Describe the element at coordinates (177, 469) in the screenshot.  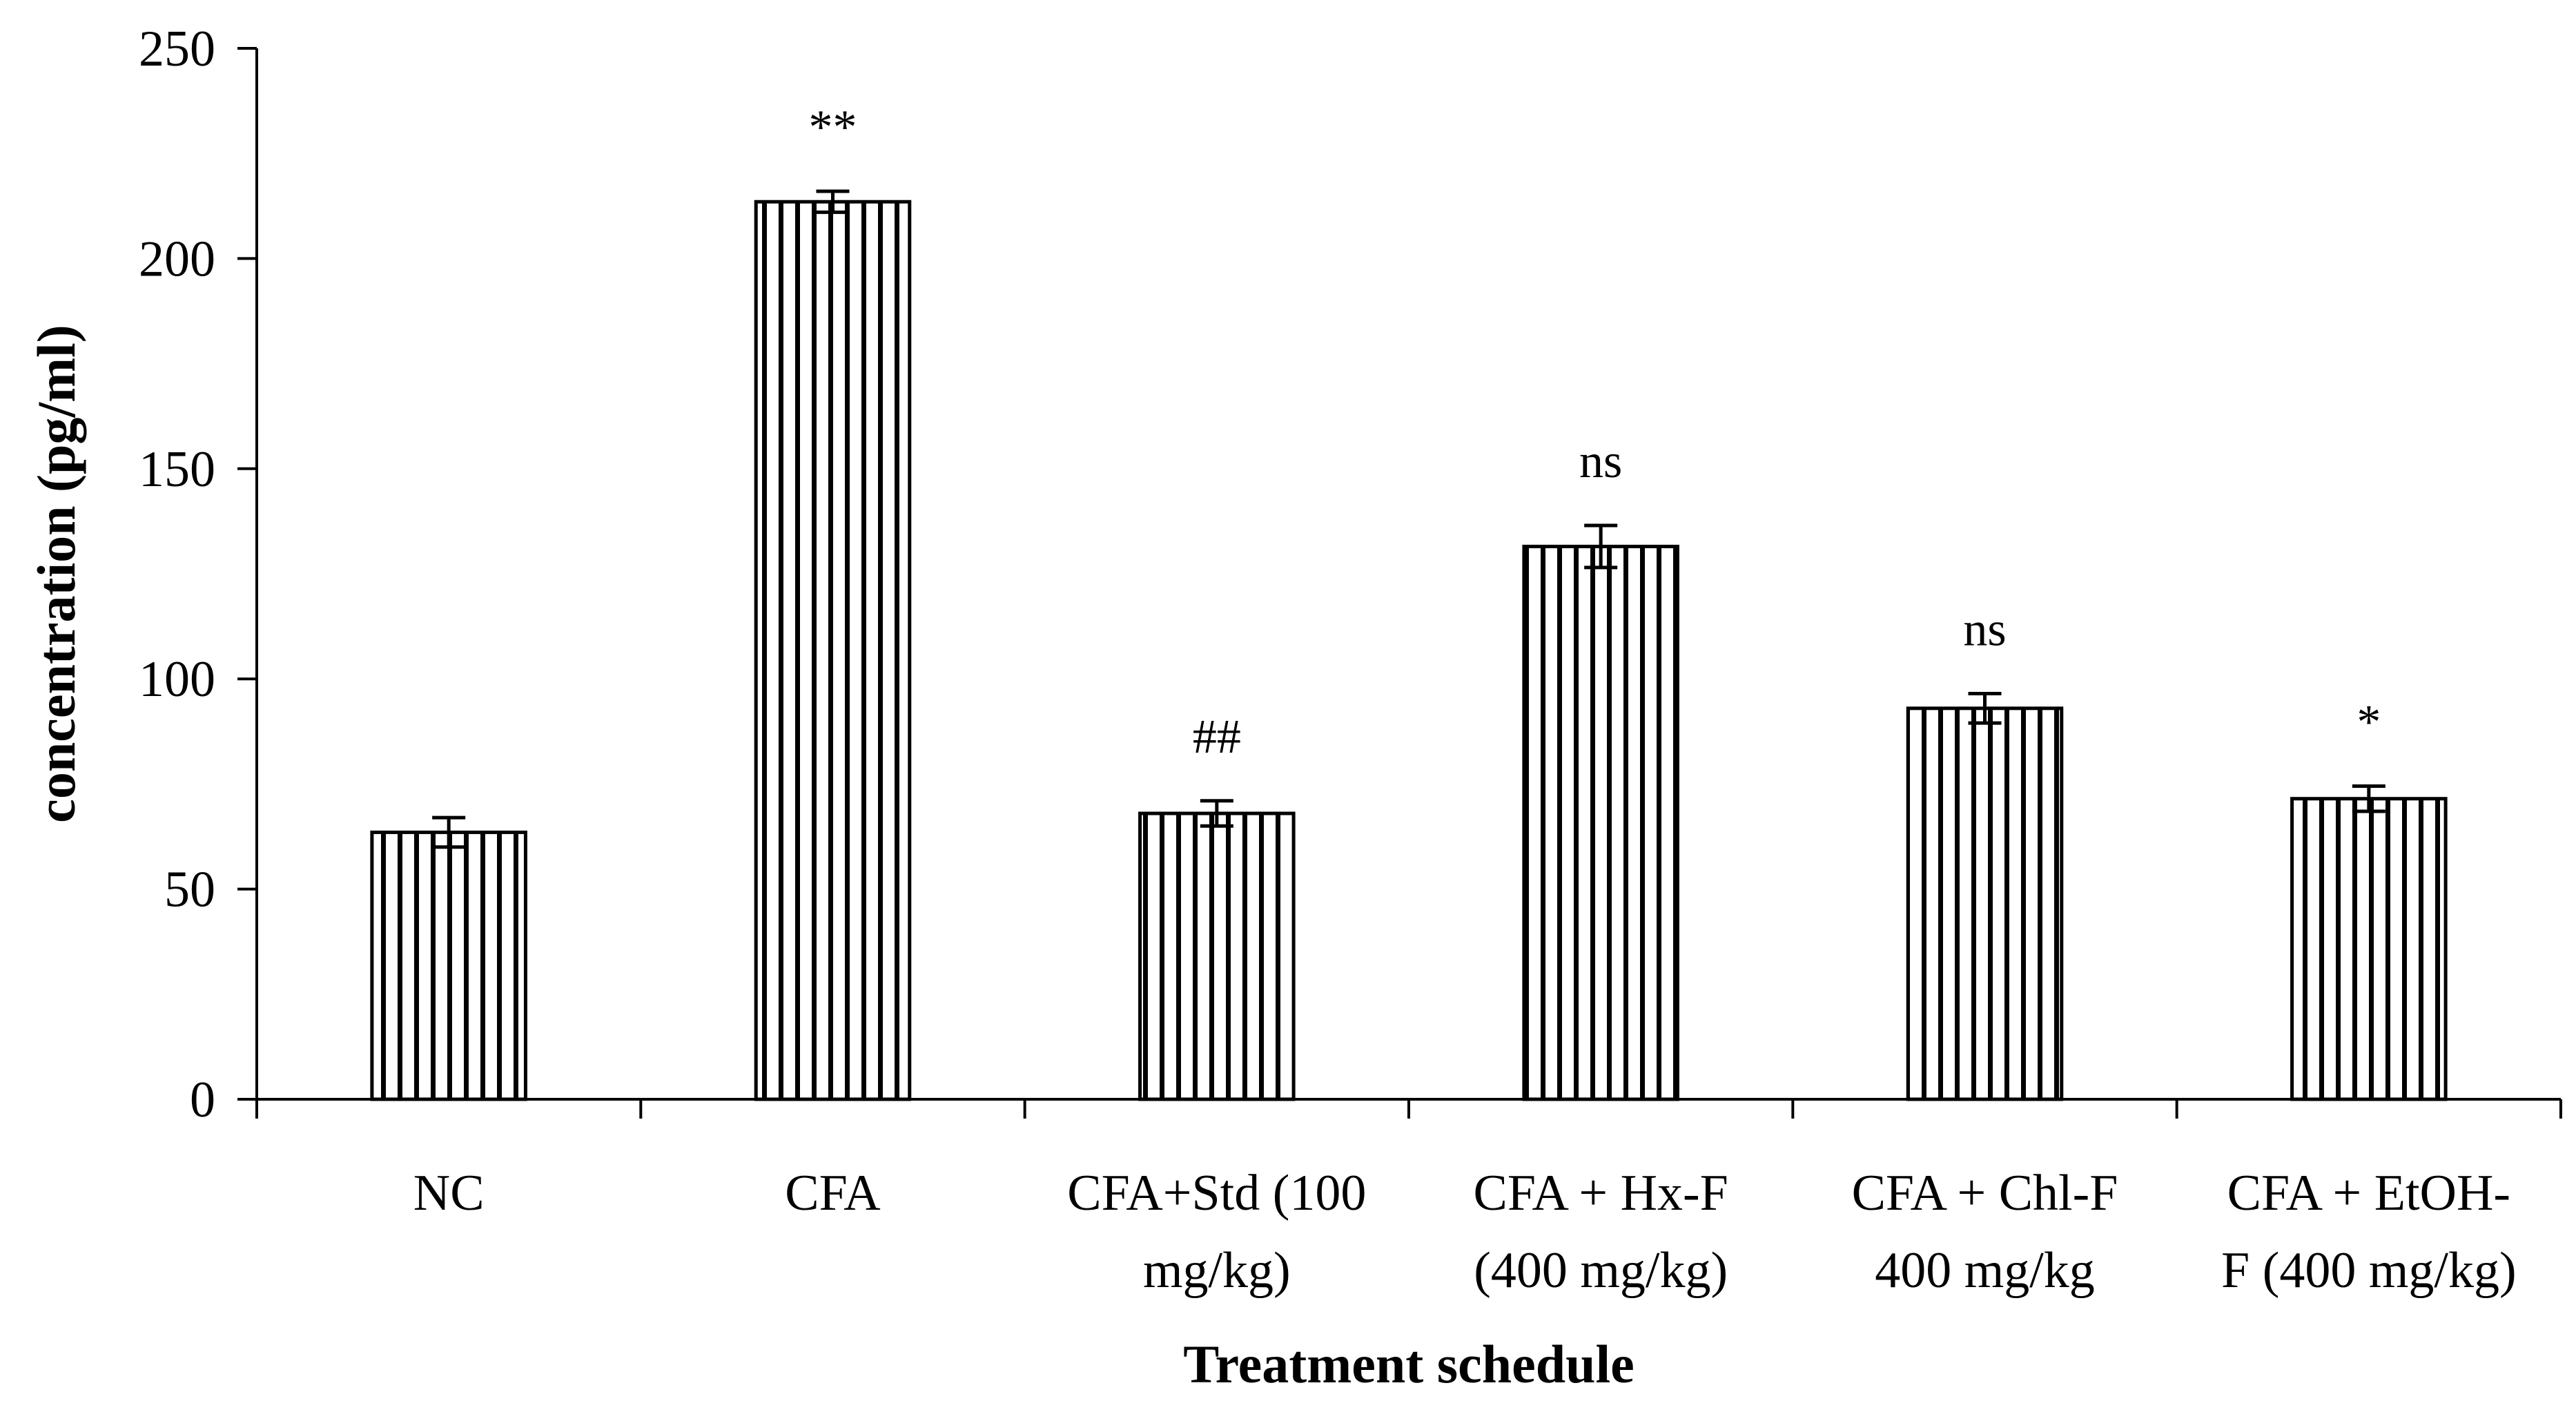
I see `y-tick-label: 150` at that location.